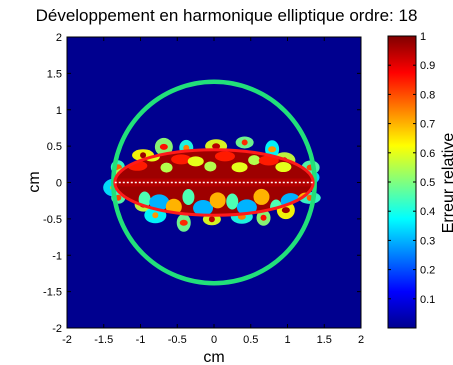 The height and width of the screenshot is (365, 453). Describe the element at coordinates (427, 95) in the screenshot. I see `colorbar-tick-label: 0.8` at that location.